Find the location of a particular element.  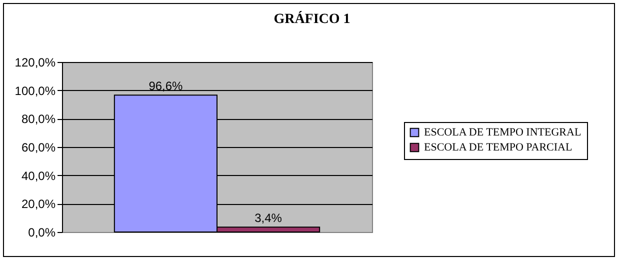

y-tick-label: 40,0% is located at coordinates (38, 175).